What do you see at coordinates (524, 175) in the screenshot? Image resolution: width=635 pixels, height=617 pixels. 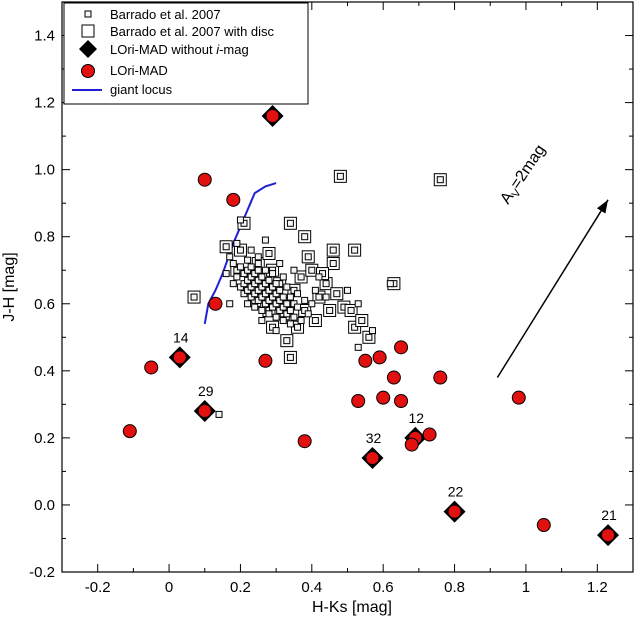 I see `extinction-label: AV=2mag` at bounding box center [524, 175].